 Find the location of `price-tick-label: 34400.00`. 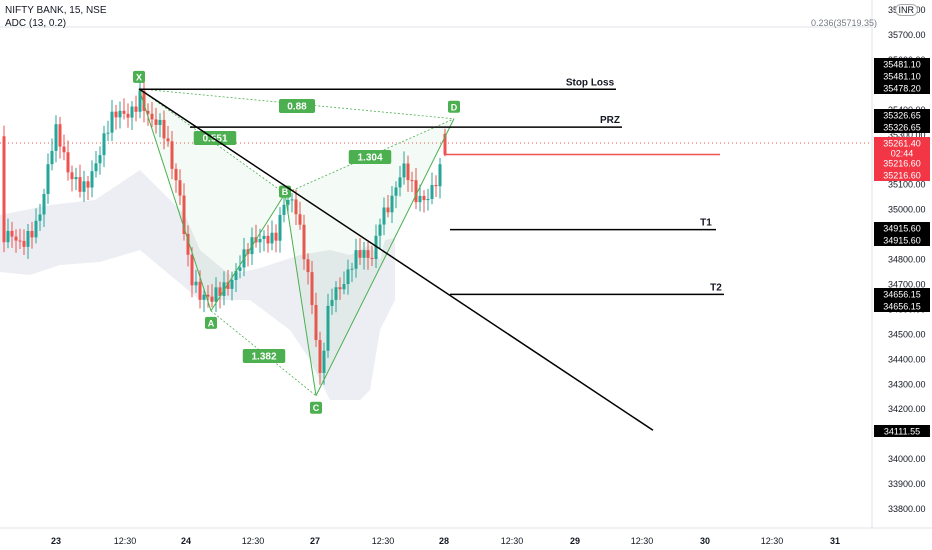

price-tick-label: 34400.00 is located at coordinates (907, 359).